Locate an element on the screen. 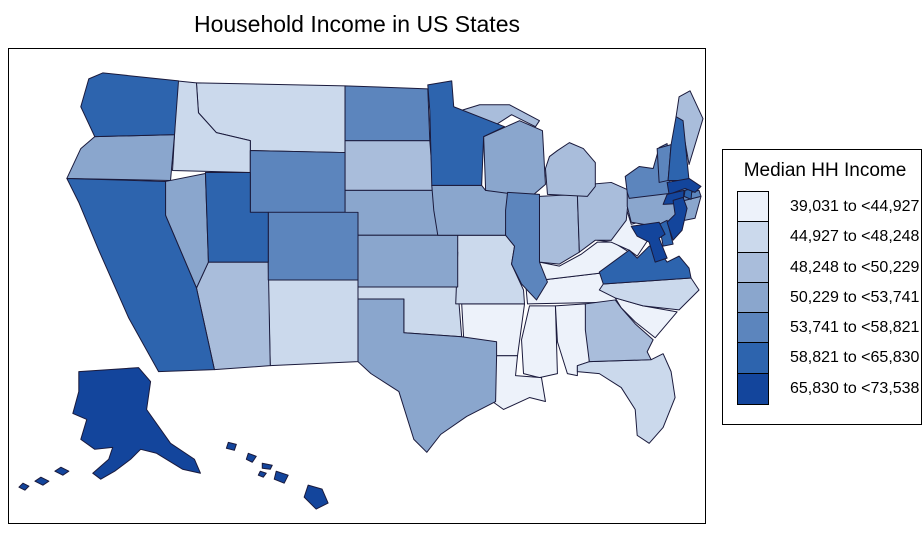 The height and width of the screenshot is (537, 924). state-MS is located at coordinates (539, 342).